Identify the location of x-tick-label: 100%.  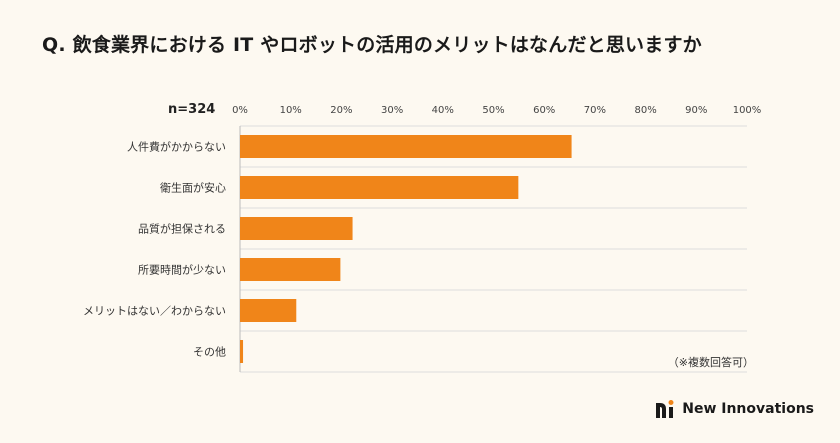
(747, 110).